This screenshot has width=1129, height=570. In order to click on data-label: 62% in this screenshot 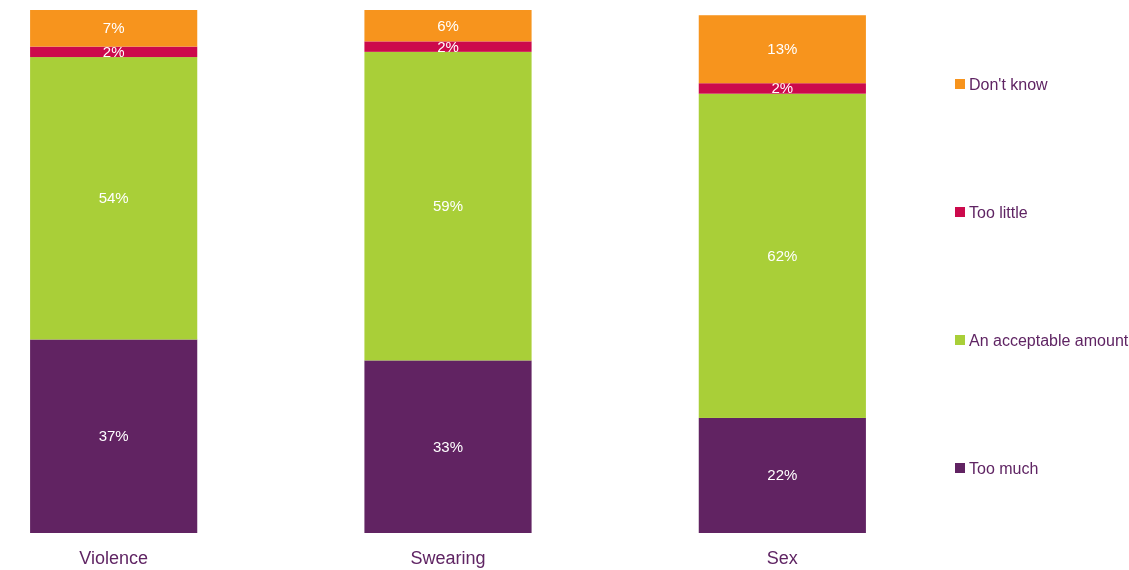, I will do `click(782, 255)`.